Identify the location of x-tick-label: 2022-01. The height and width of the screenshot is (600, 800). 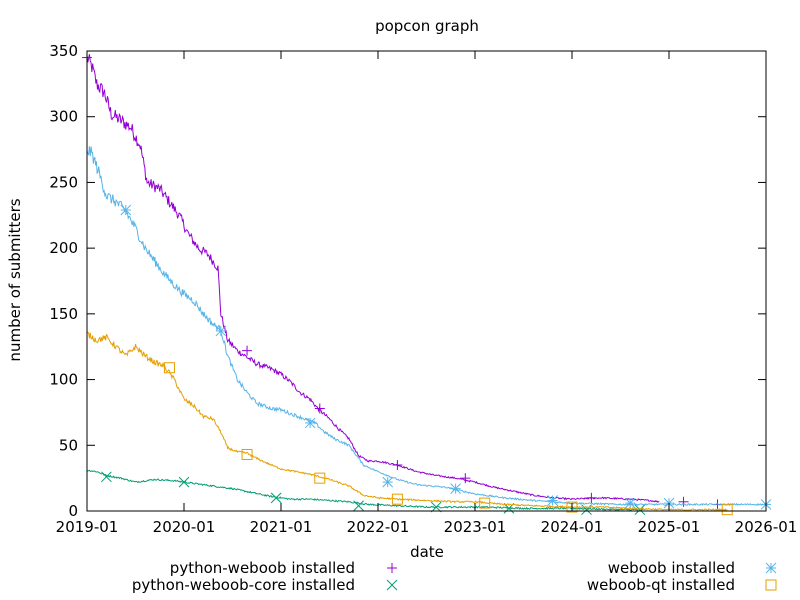
(378, 527).